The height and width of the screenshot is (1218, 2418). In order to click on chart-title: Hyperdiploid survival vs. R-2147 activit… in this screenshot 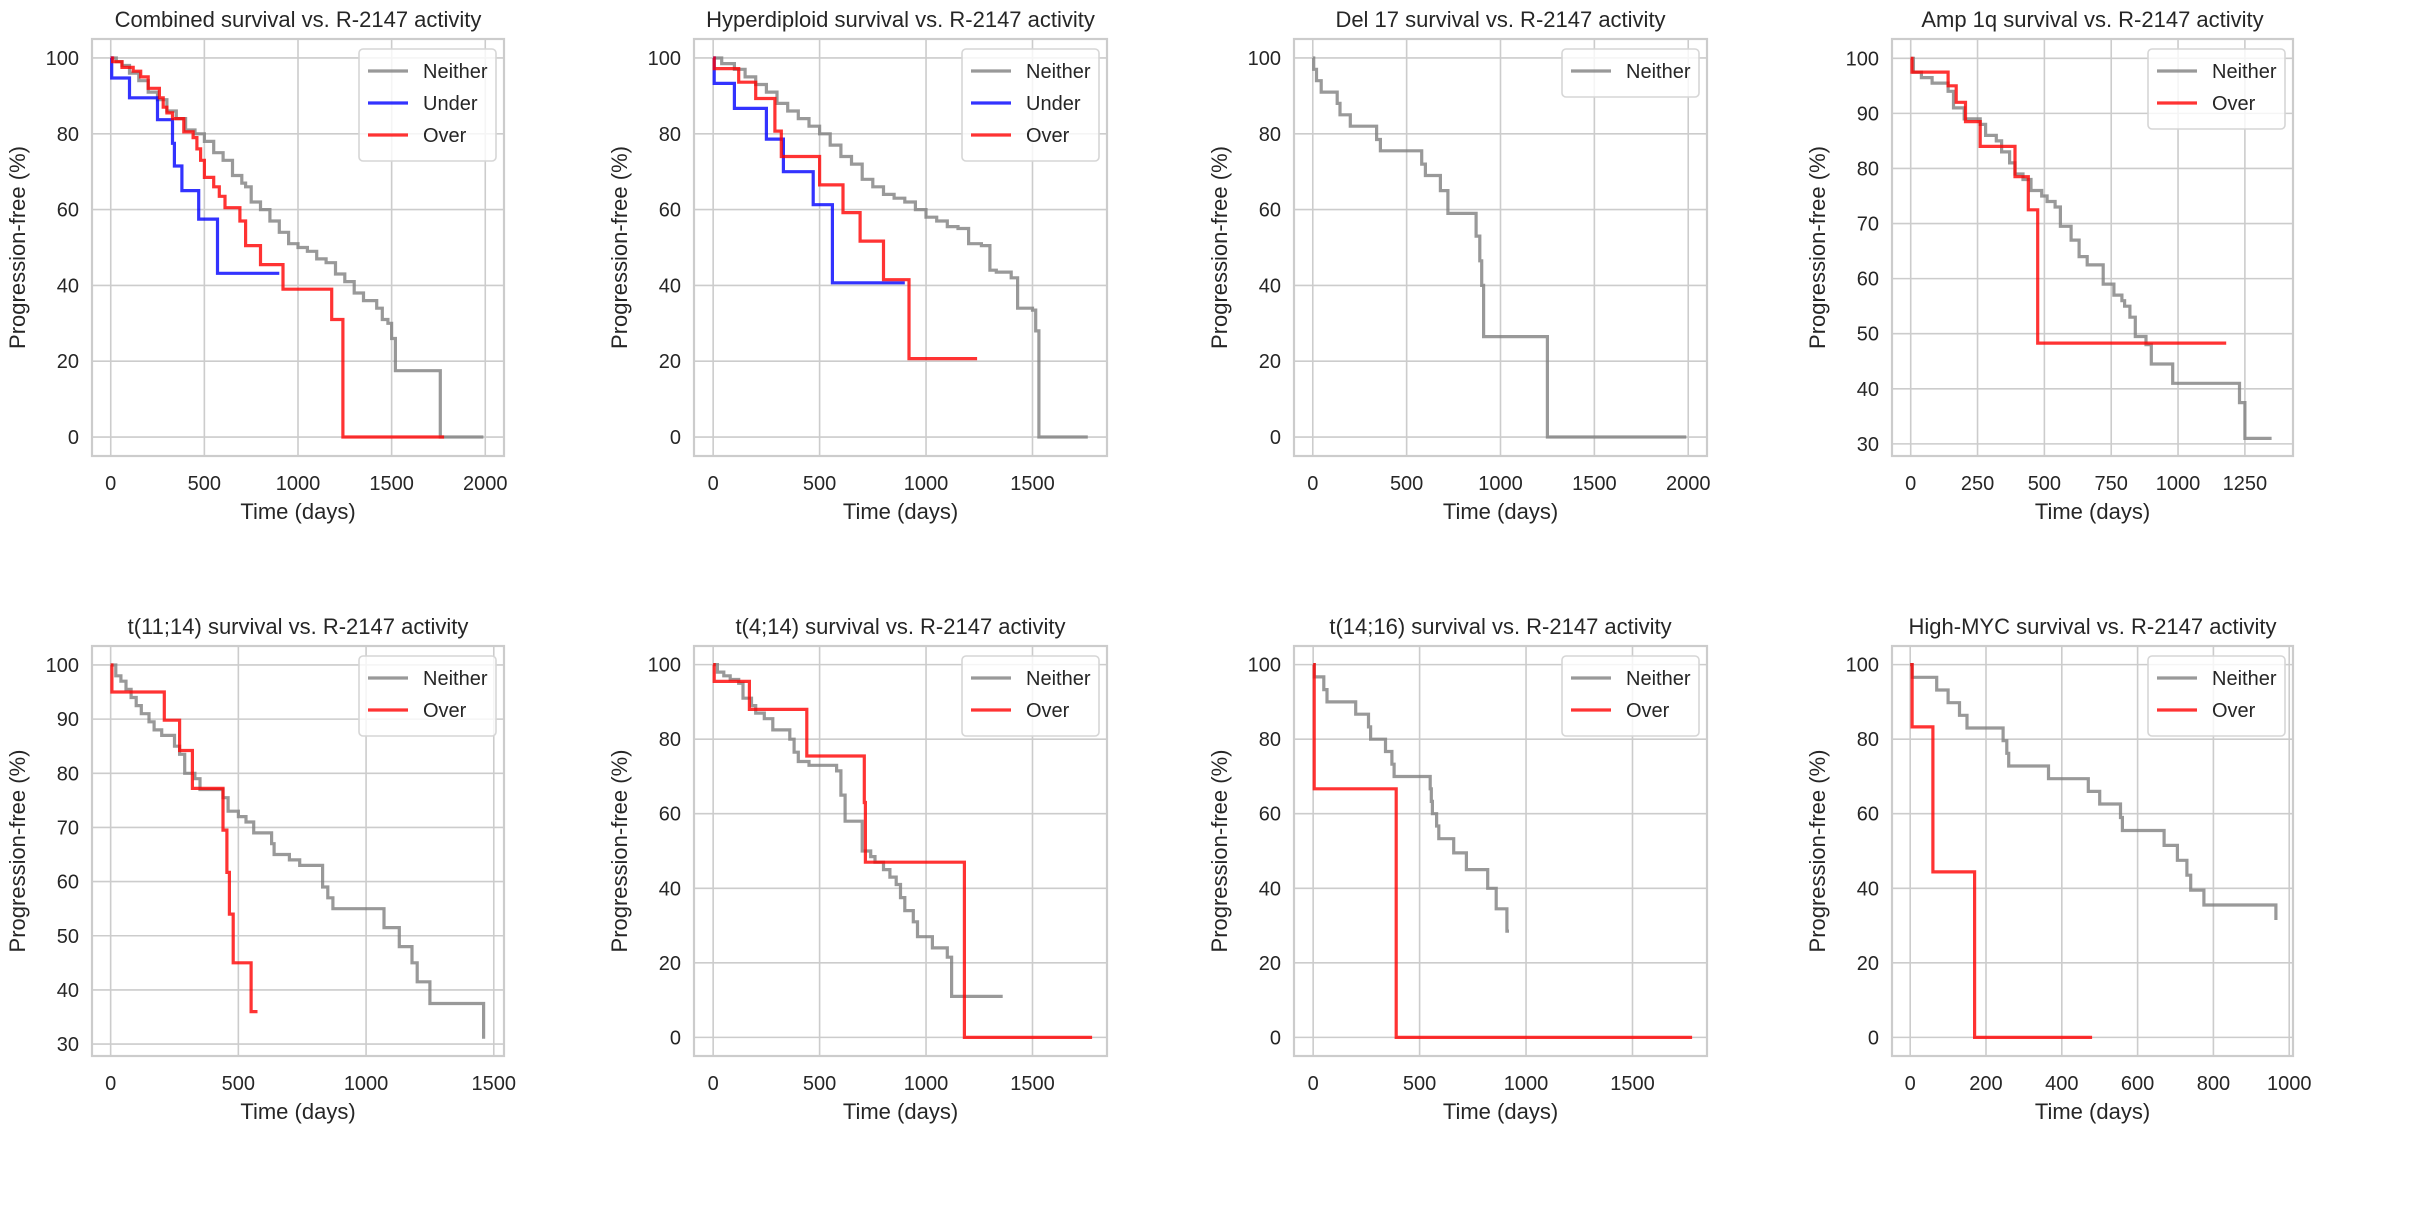, I will do `click(900, 19)`.